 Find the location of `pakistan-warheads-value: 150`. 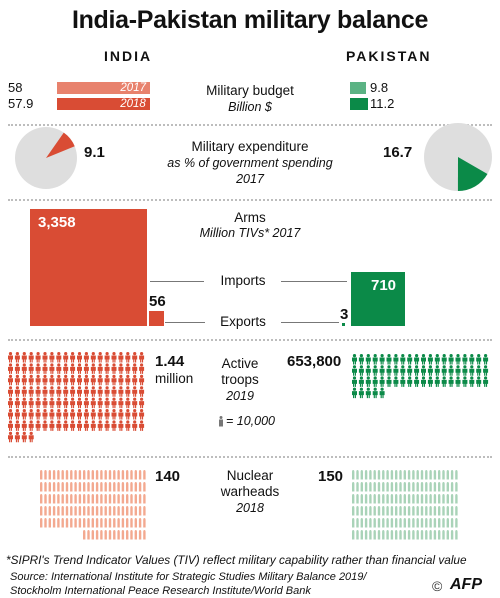

pakistan-warheads-value: 150 is located at coordinates (331, 476).